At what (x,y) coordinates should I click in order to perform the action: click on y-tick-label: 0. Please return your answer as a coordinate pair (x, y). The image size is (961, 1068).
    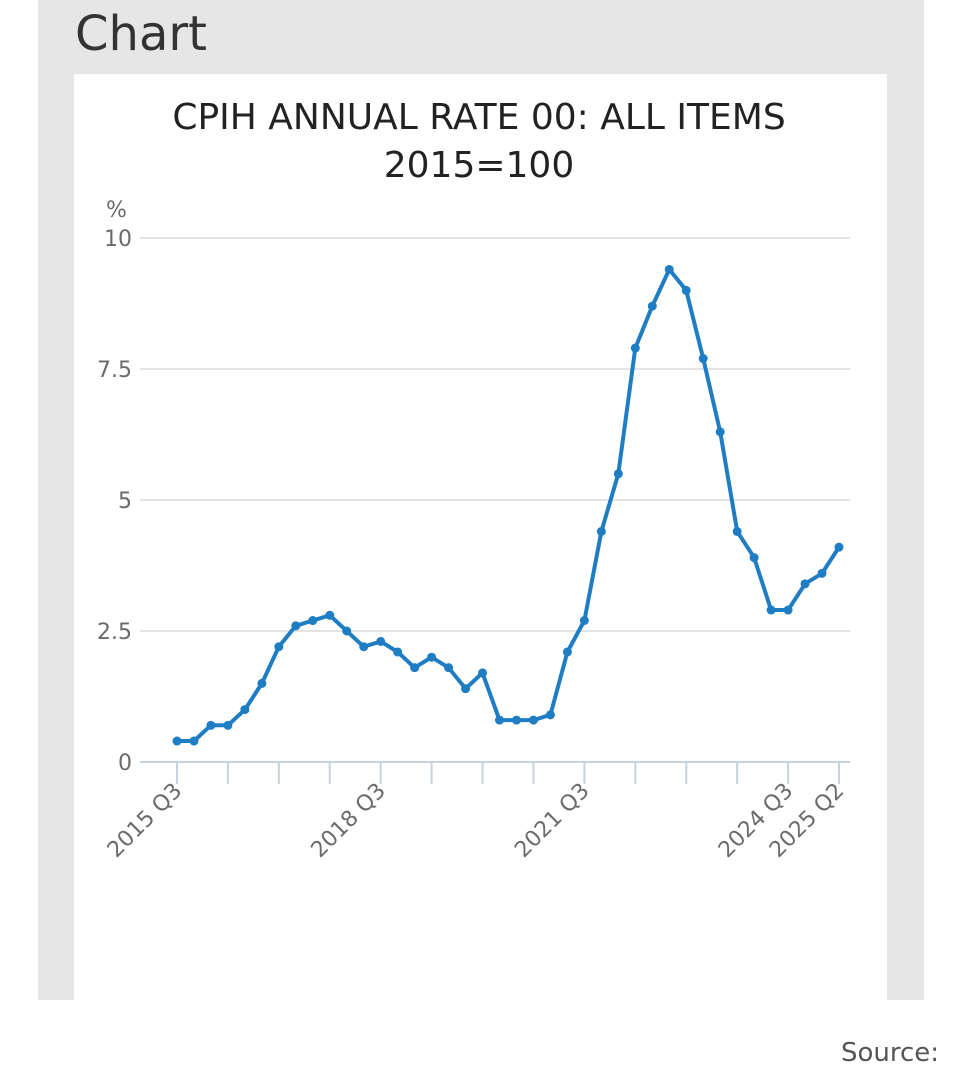
    Looking at the image, I should click on (125, 763).